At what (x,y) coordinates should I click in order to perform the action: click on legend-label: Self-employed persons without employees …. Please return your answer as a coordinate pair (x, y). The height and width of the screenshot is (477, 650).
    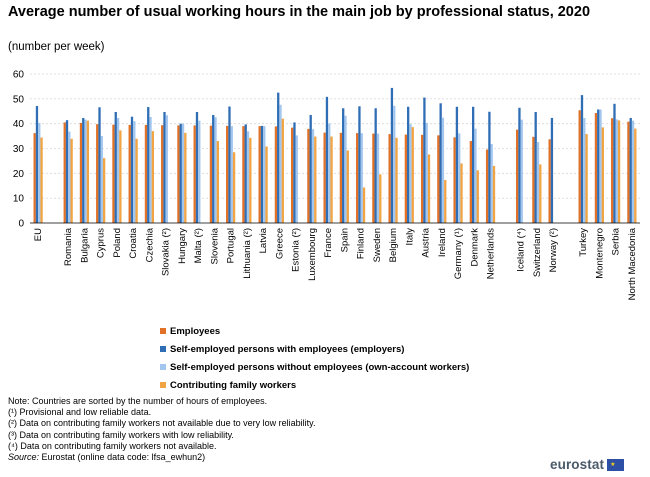
    Looking at the image, I should click on (320, 367).